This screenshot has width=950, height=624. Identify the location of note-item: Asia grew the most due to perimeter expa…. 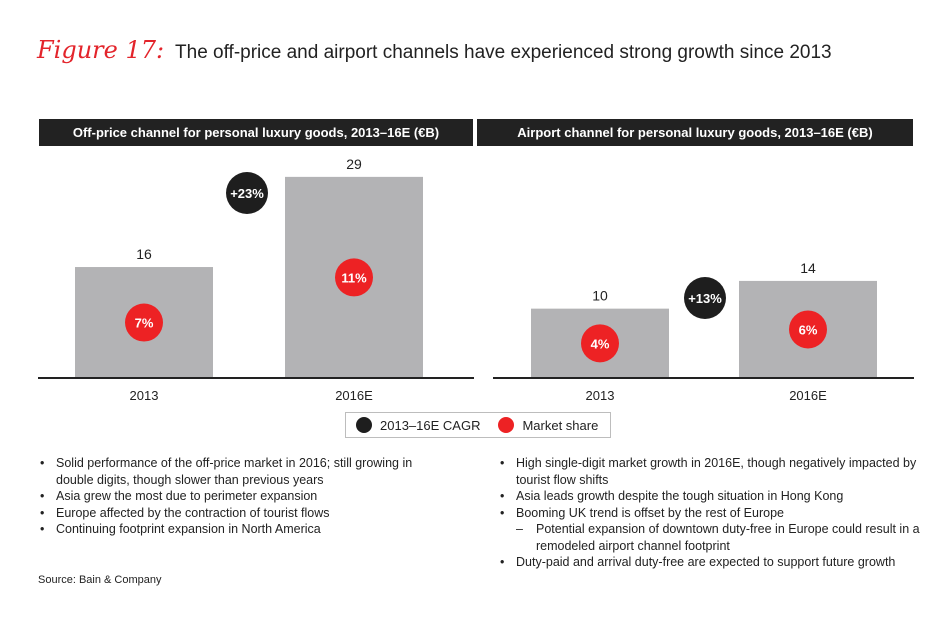
(241, 496).